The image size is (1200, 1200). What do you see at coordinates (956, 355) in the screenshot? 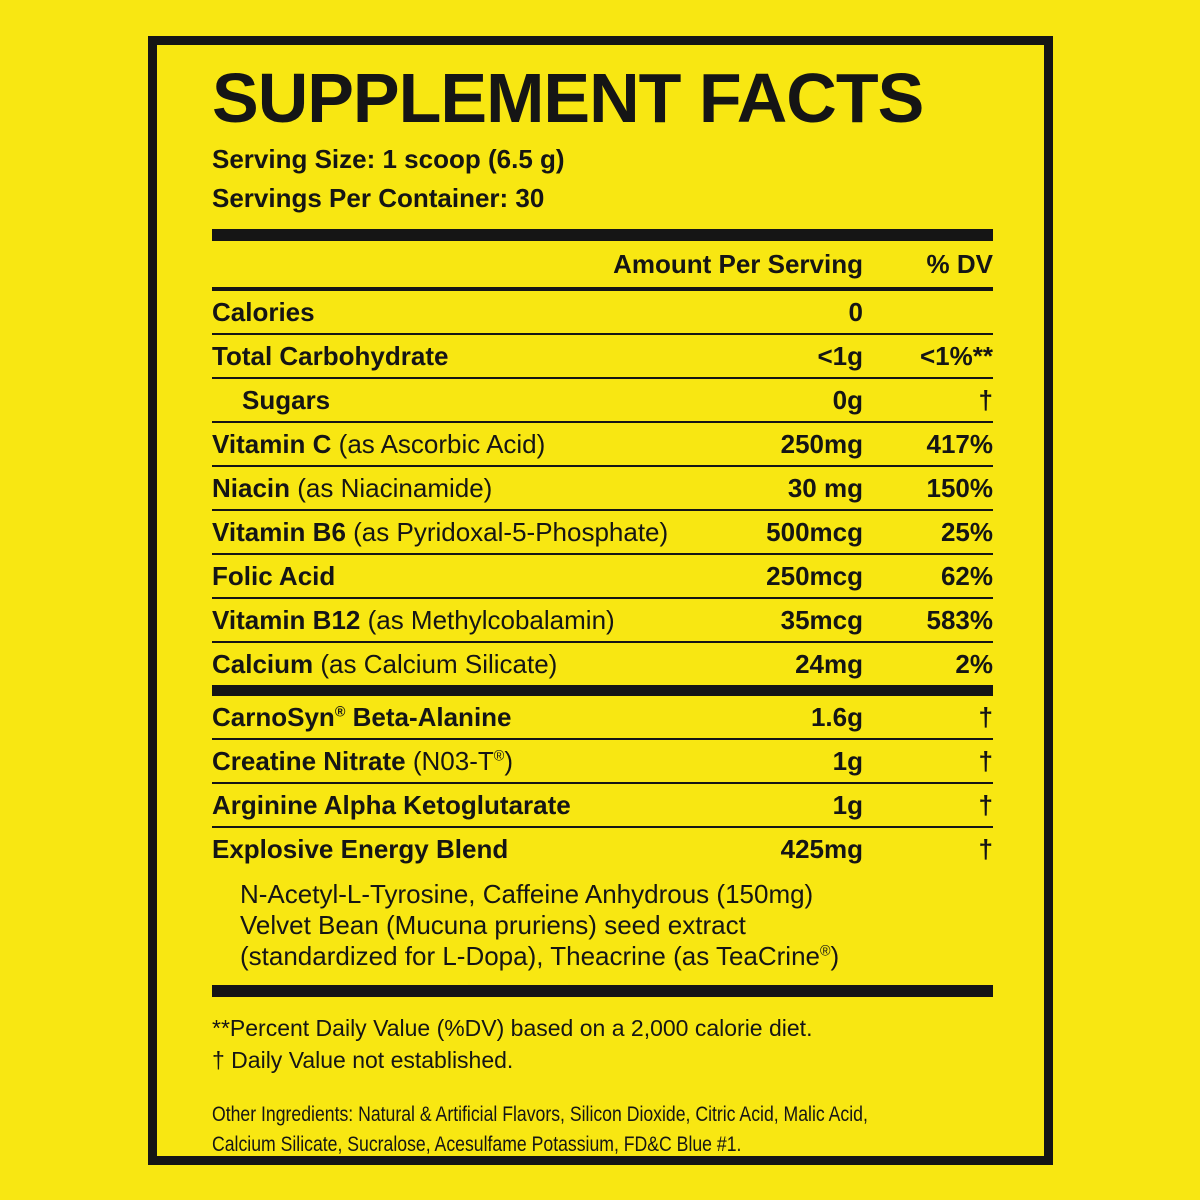
I see `dv-value: <1%**` at bounding box center [956, 355].